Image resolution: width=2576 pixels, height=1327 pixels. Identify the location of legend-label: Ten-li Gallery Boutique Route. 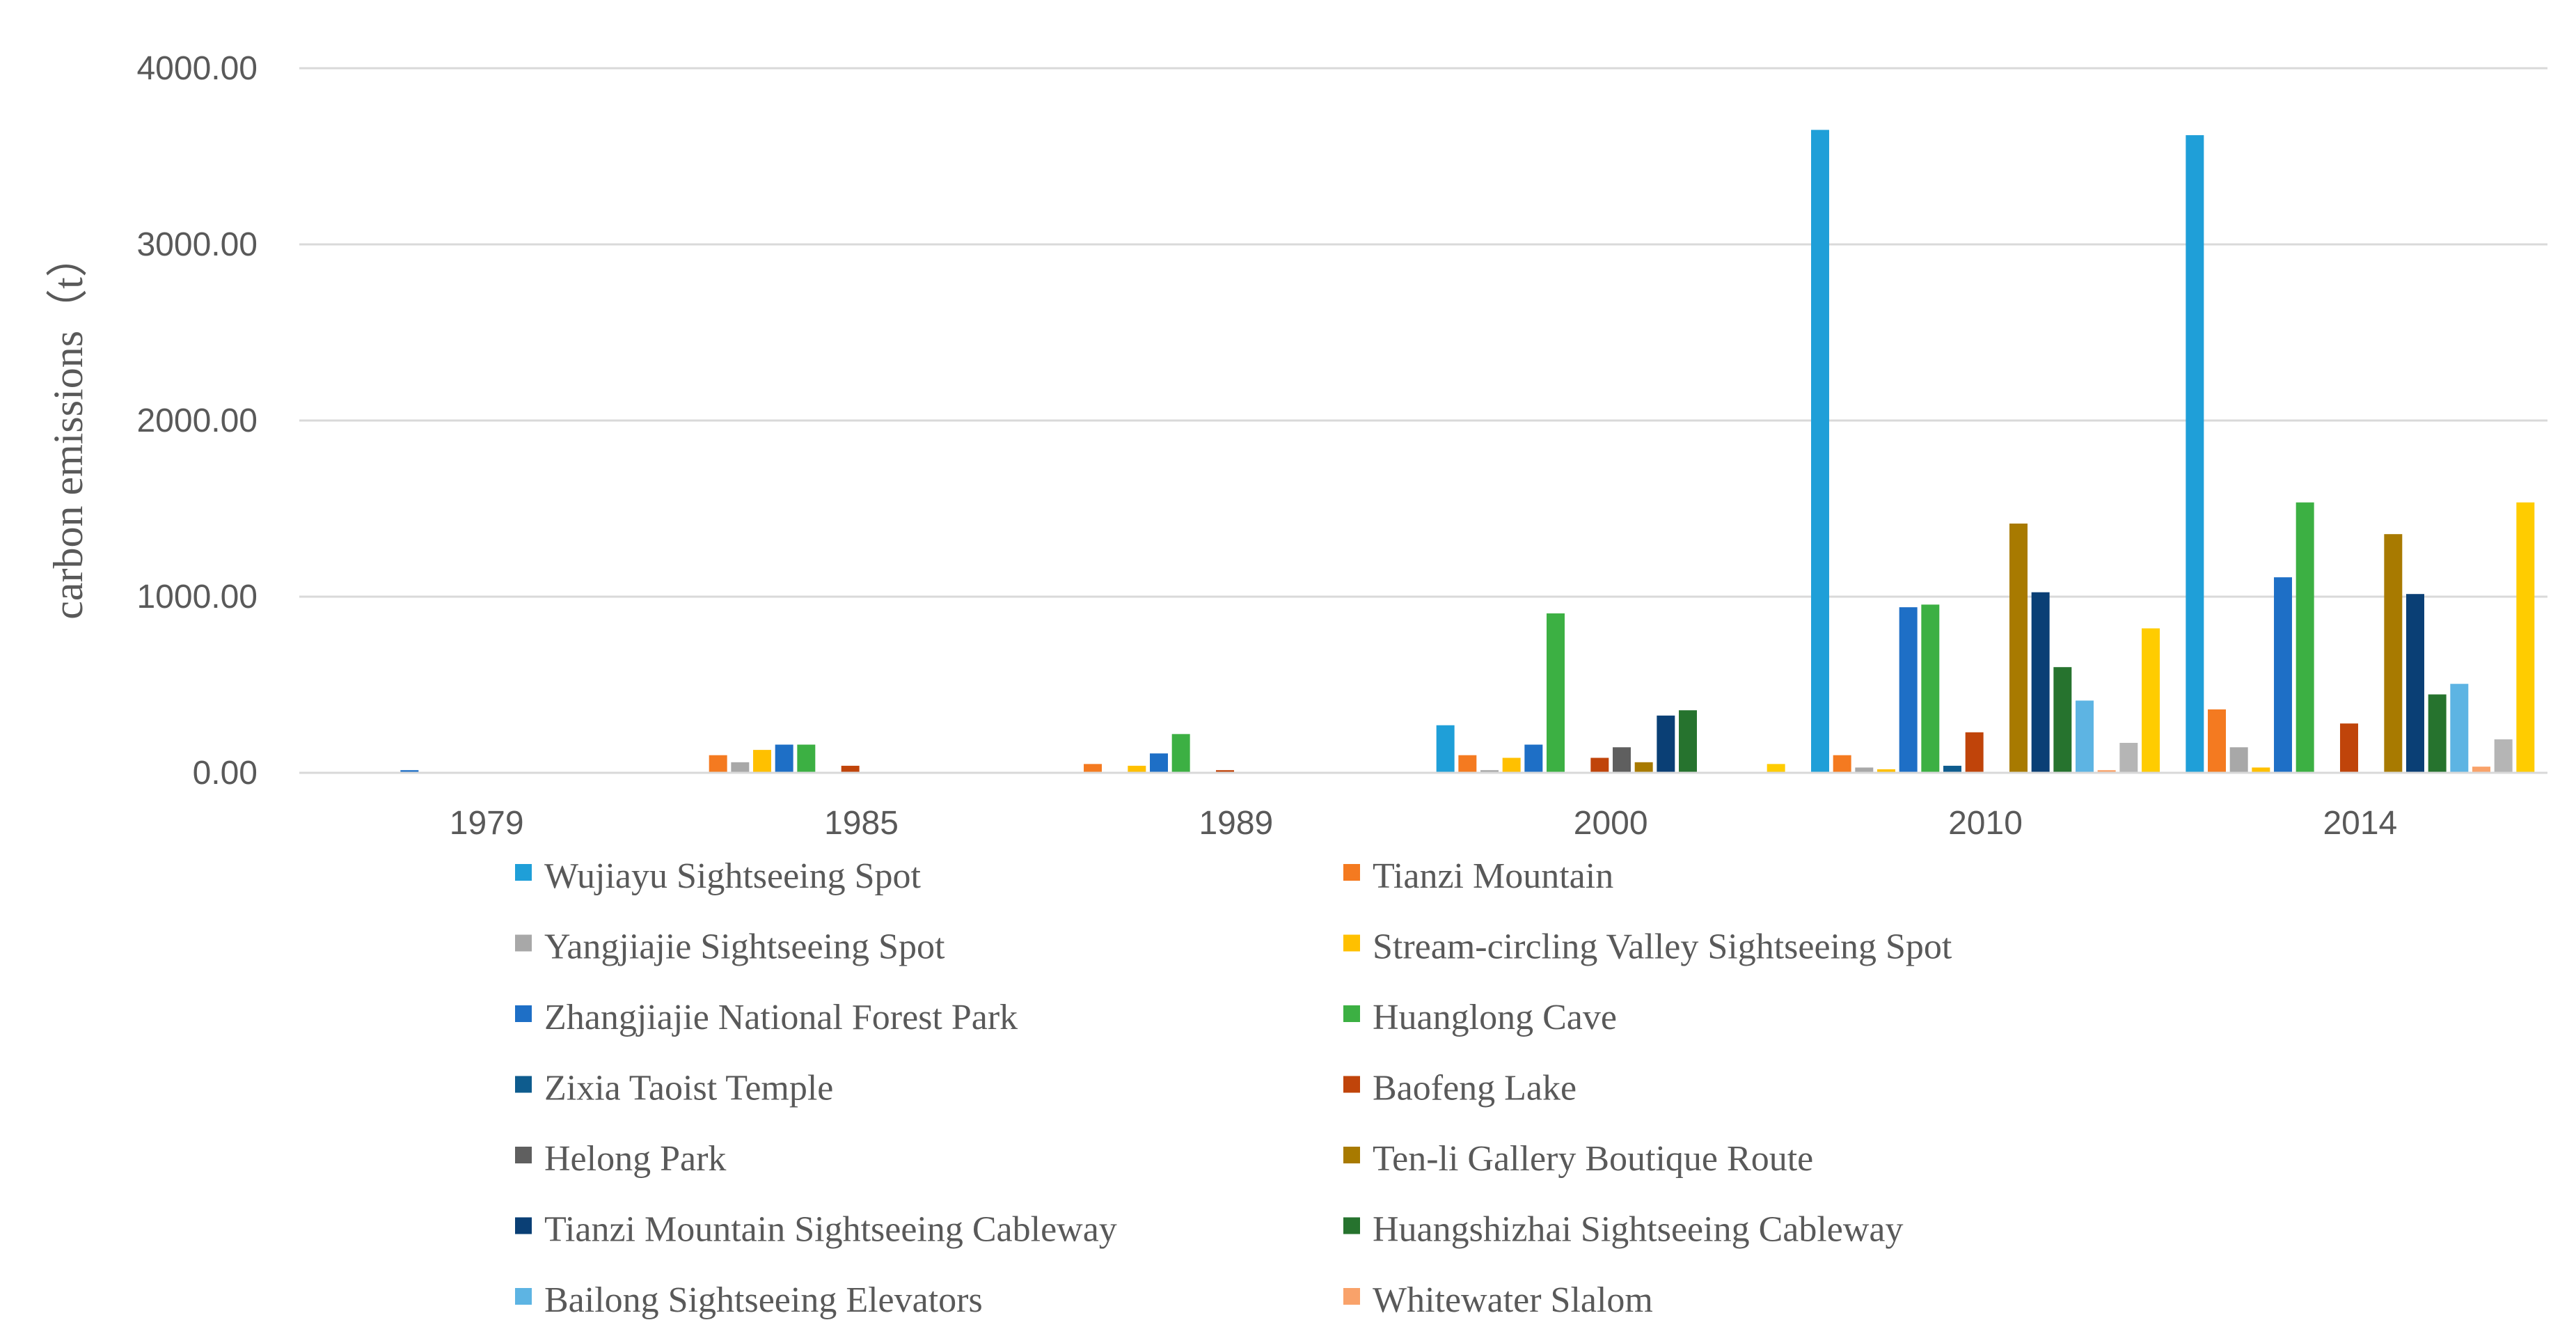
(1593, 1159).